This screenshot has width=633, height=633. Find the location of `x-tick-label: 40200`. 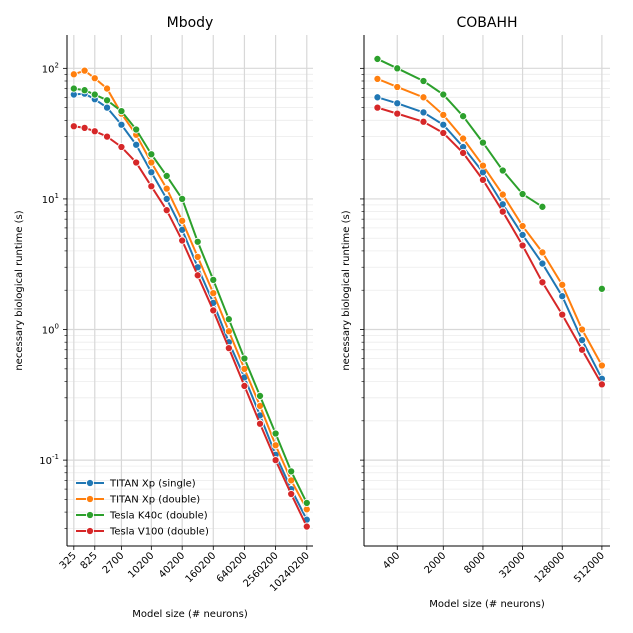

x-tick-label: 40200 is located at coordinates (172, 565).